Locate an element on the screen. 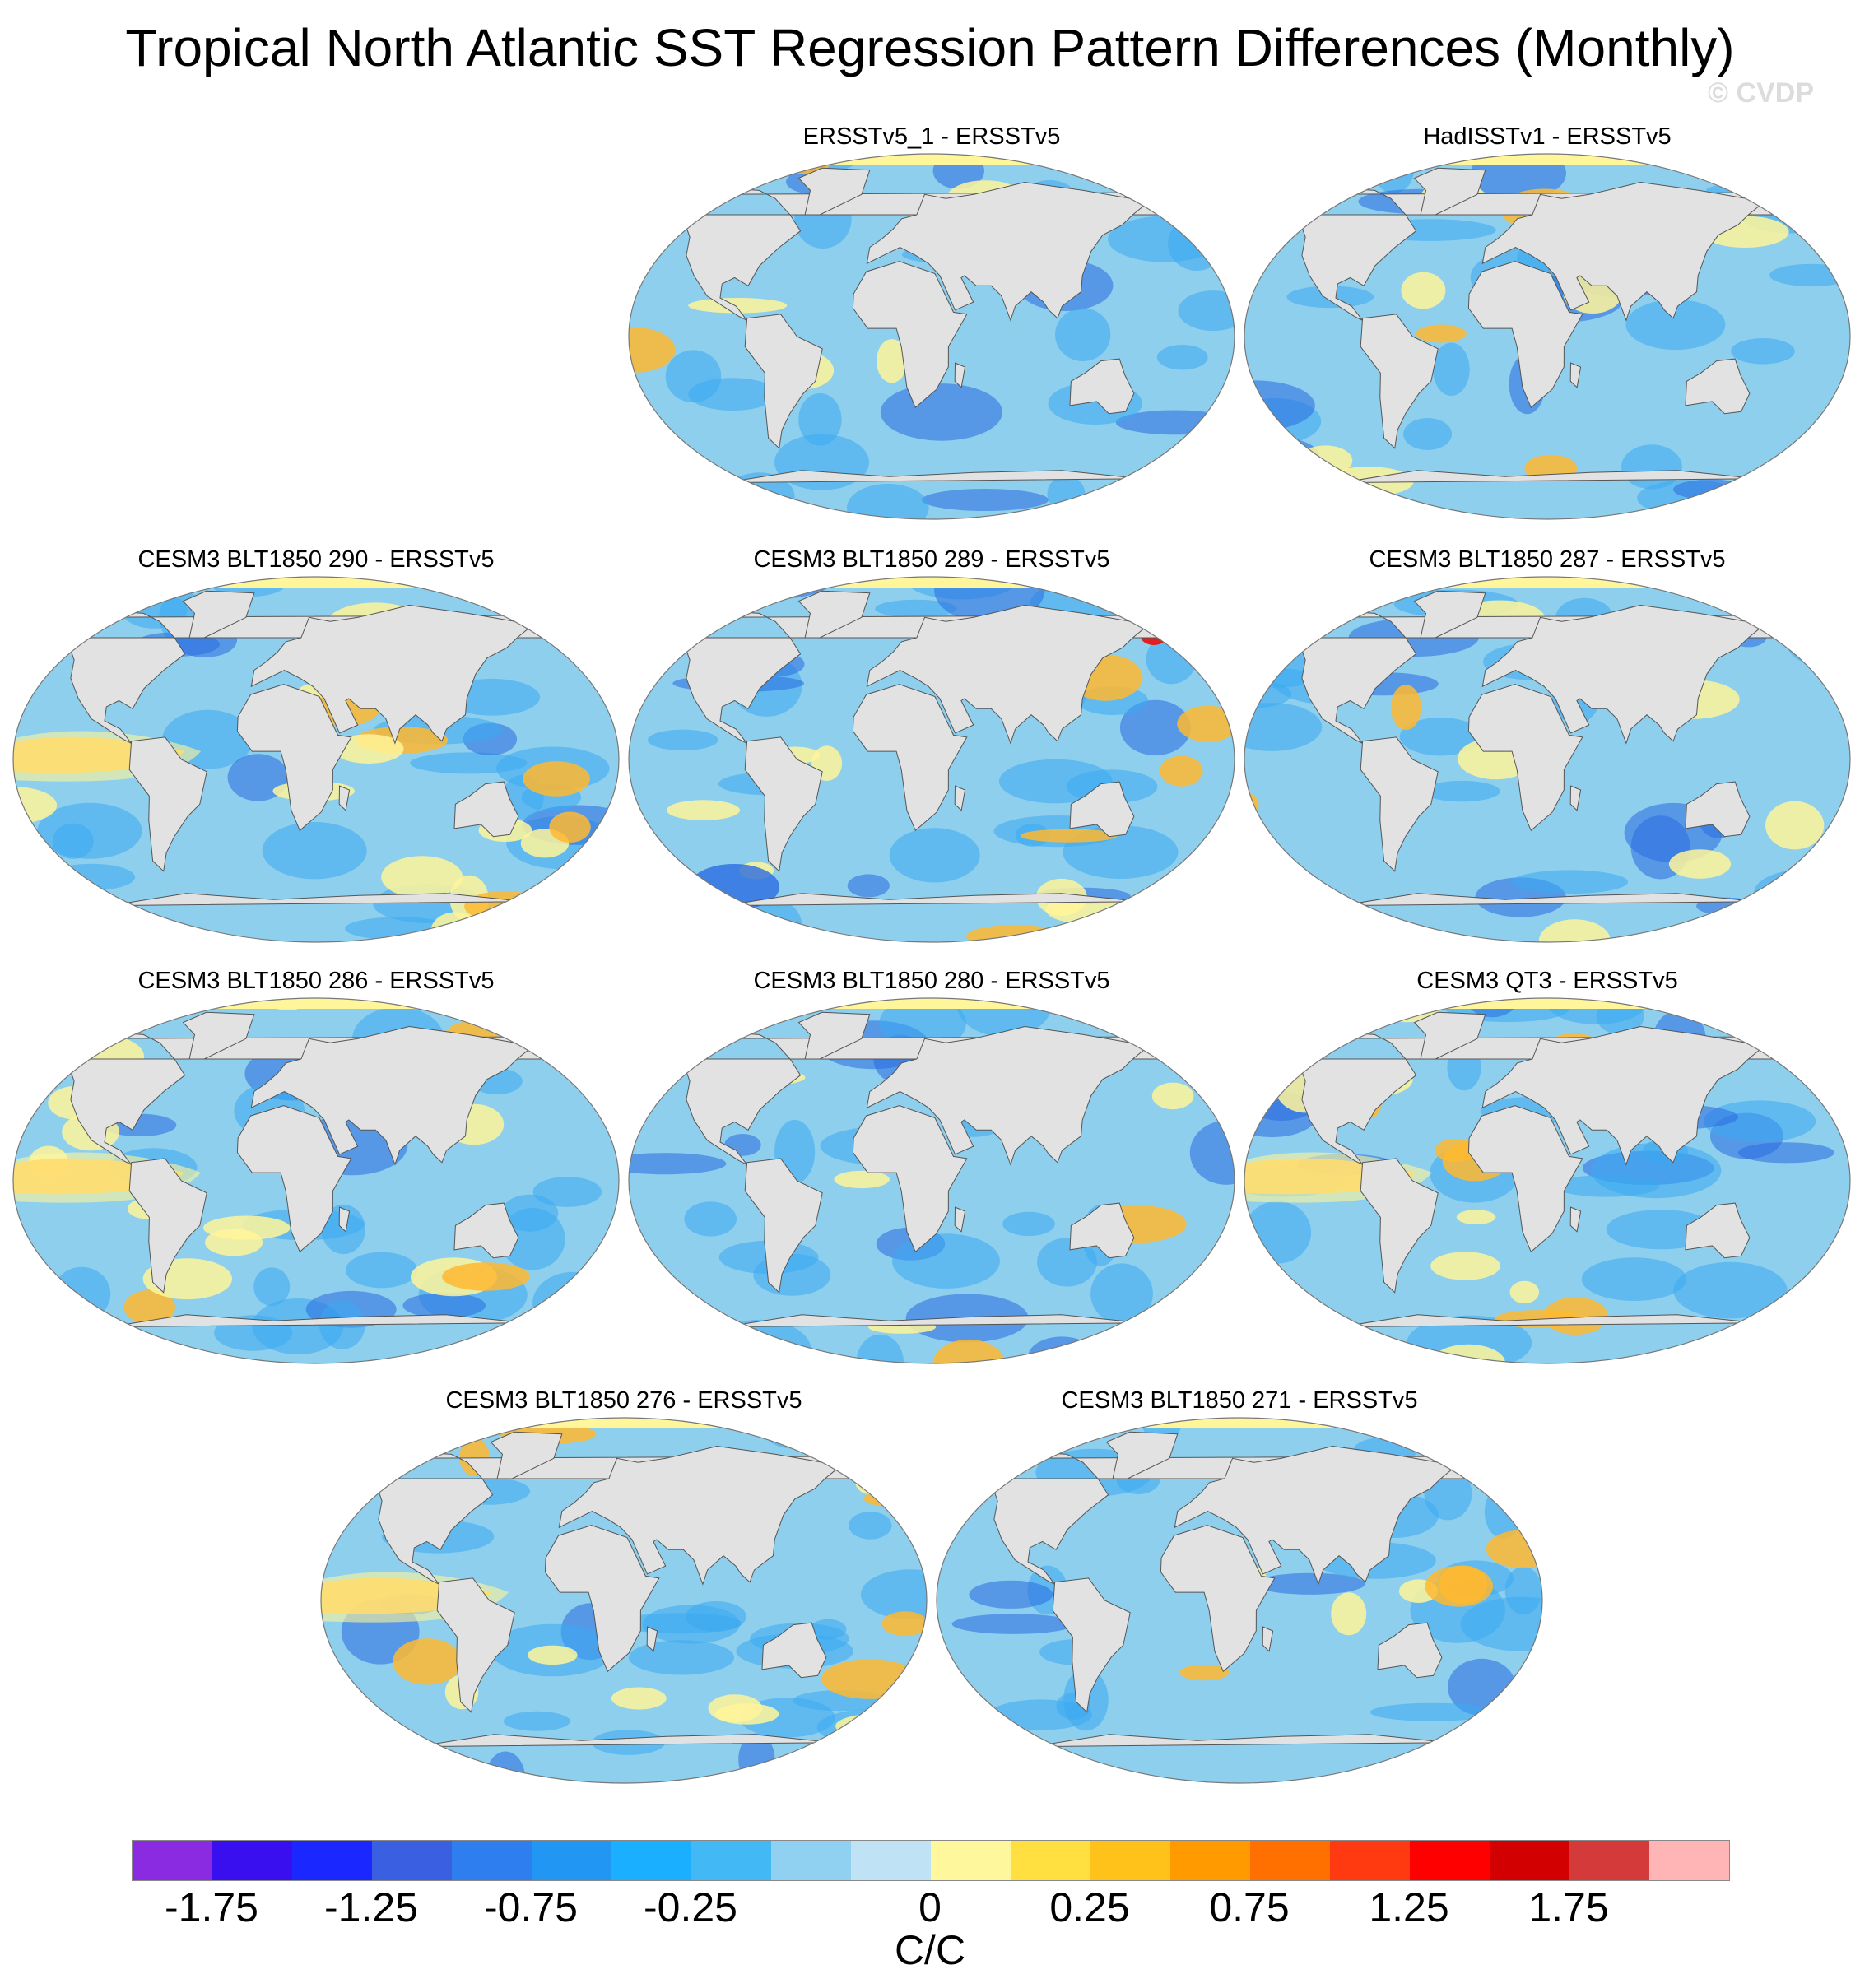 This screenshot has height=1988, width=1860. colorbar-tick-label: 1.25 is located at coordinates (1409, 1907).